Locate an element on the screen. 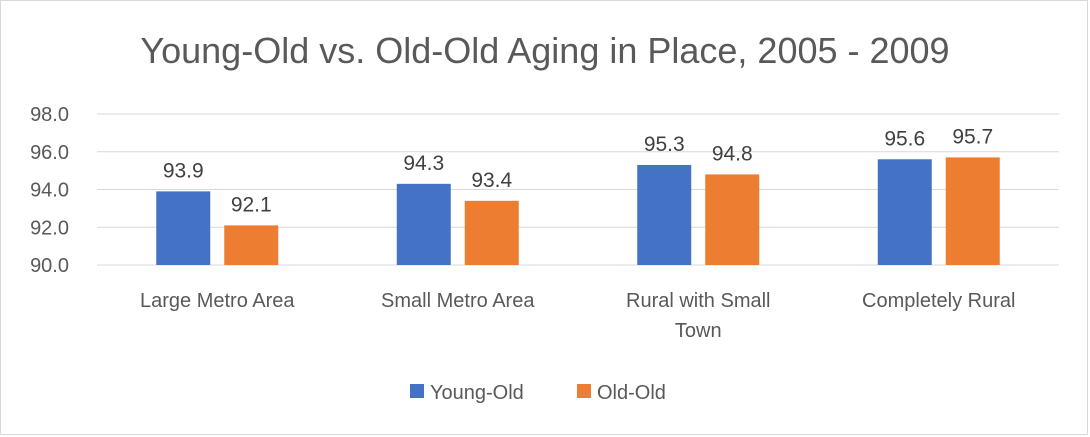  data-label: 94.3 is located at coordinates (423, 163).